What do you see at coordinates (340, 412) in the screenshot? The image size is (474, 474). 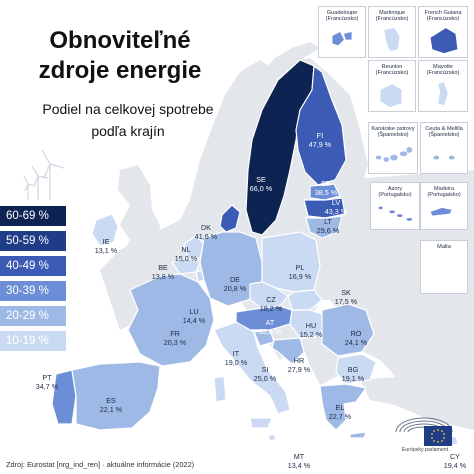 I see `country-label-el: EL 22,7 %` at bounding box center [340, 412].